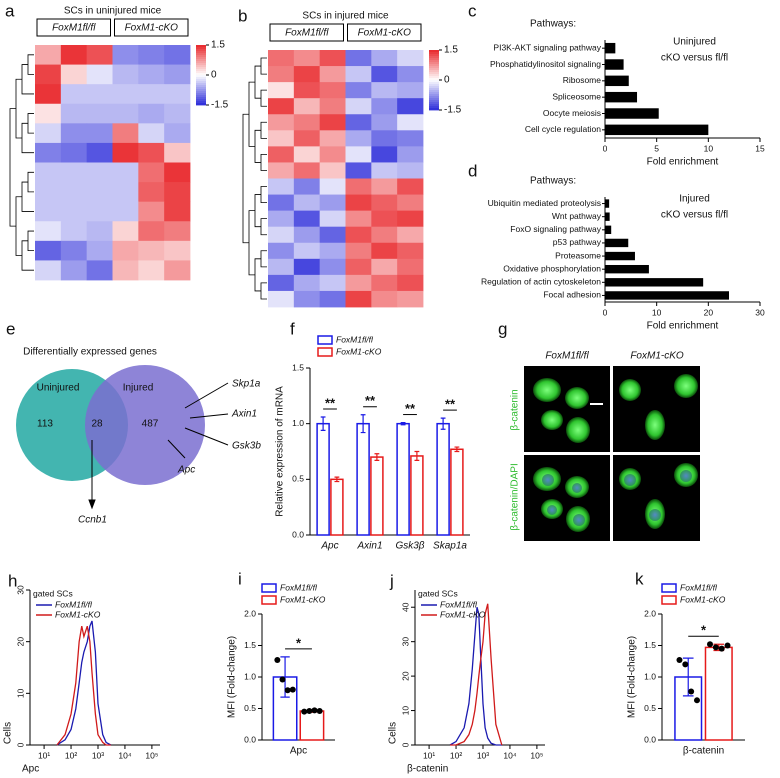 The width and height of the screenshot is (780, 778). Describe the element at coordinates (669, 600) in the screenshot. I see `legend-swatch` at that location.